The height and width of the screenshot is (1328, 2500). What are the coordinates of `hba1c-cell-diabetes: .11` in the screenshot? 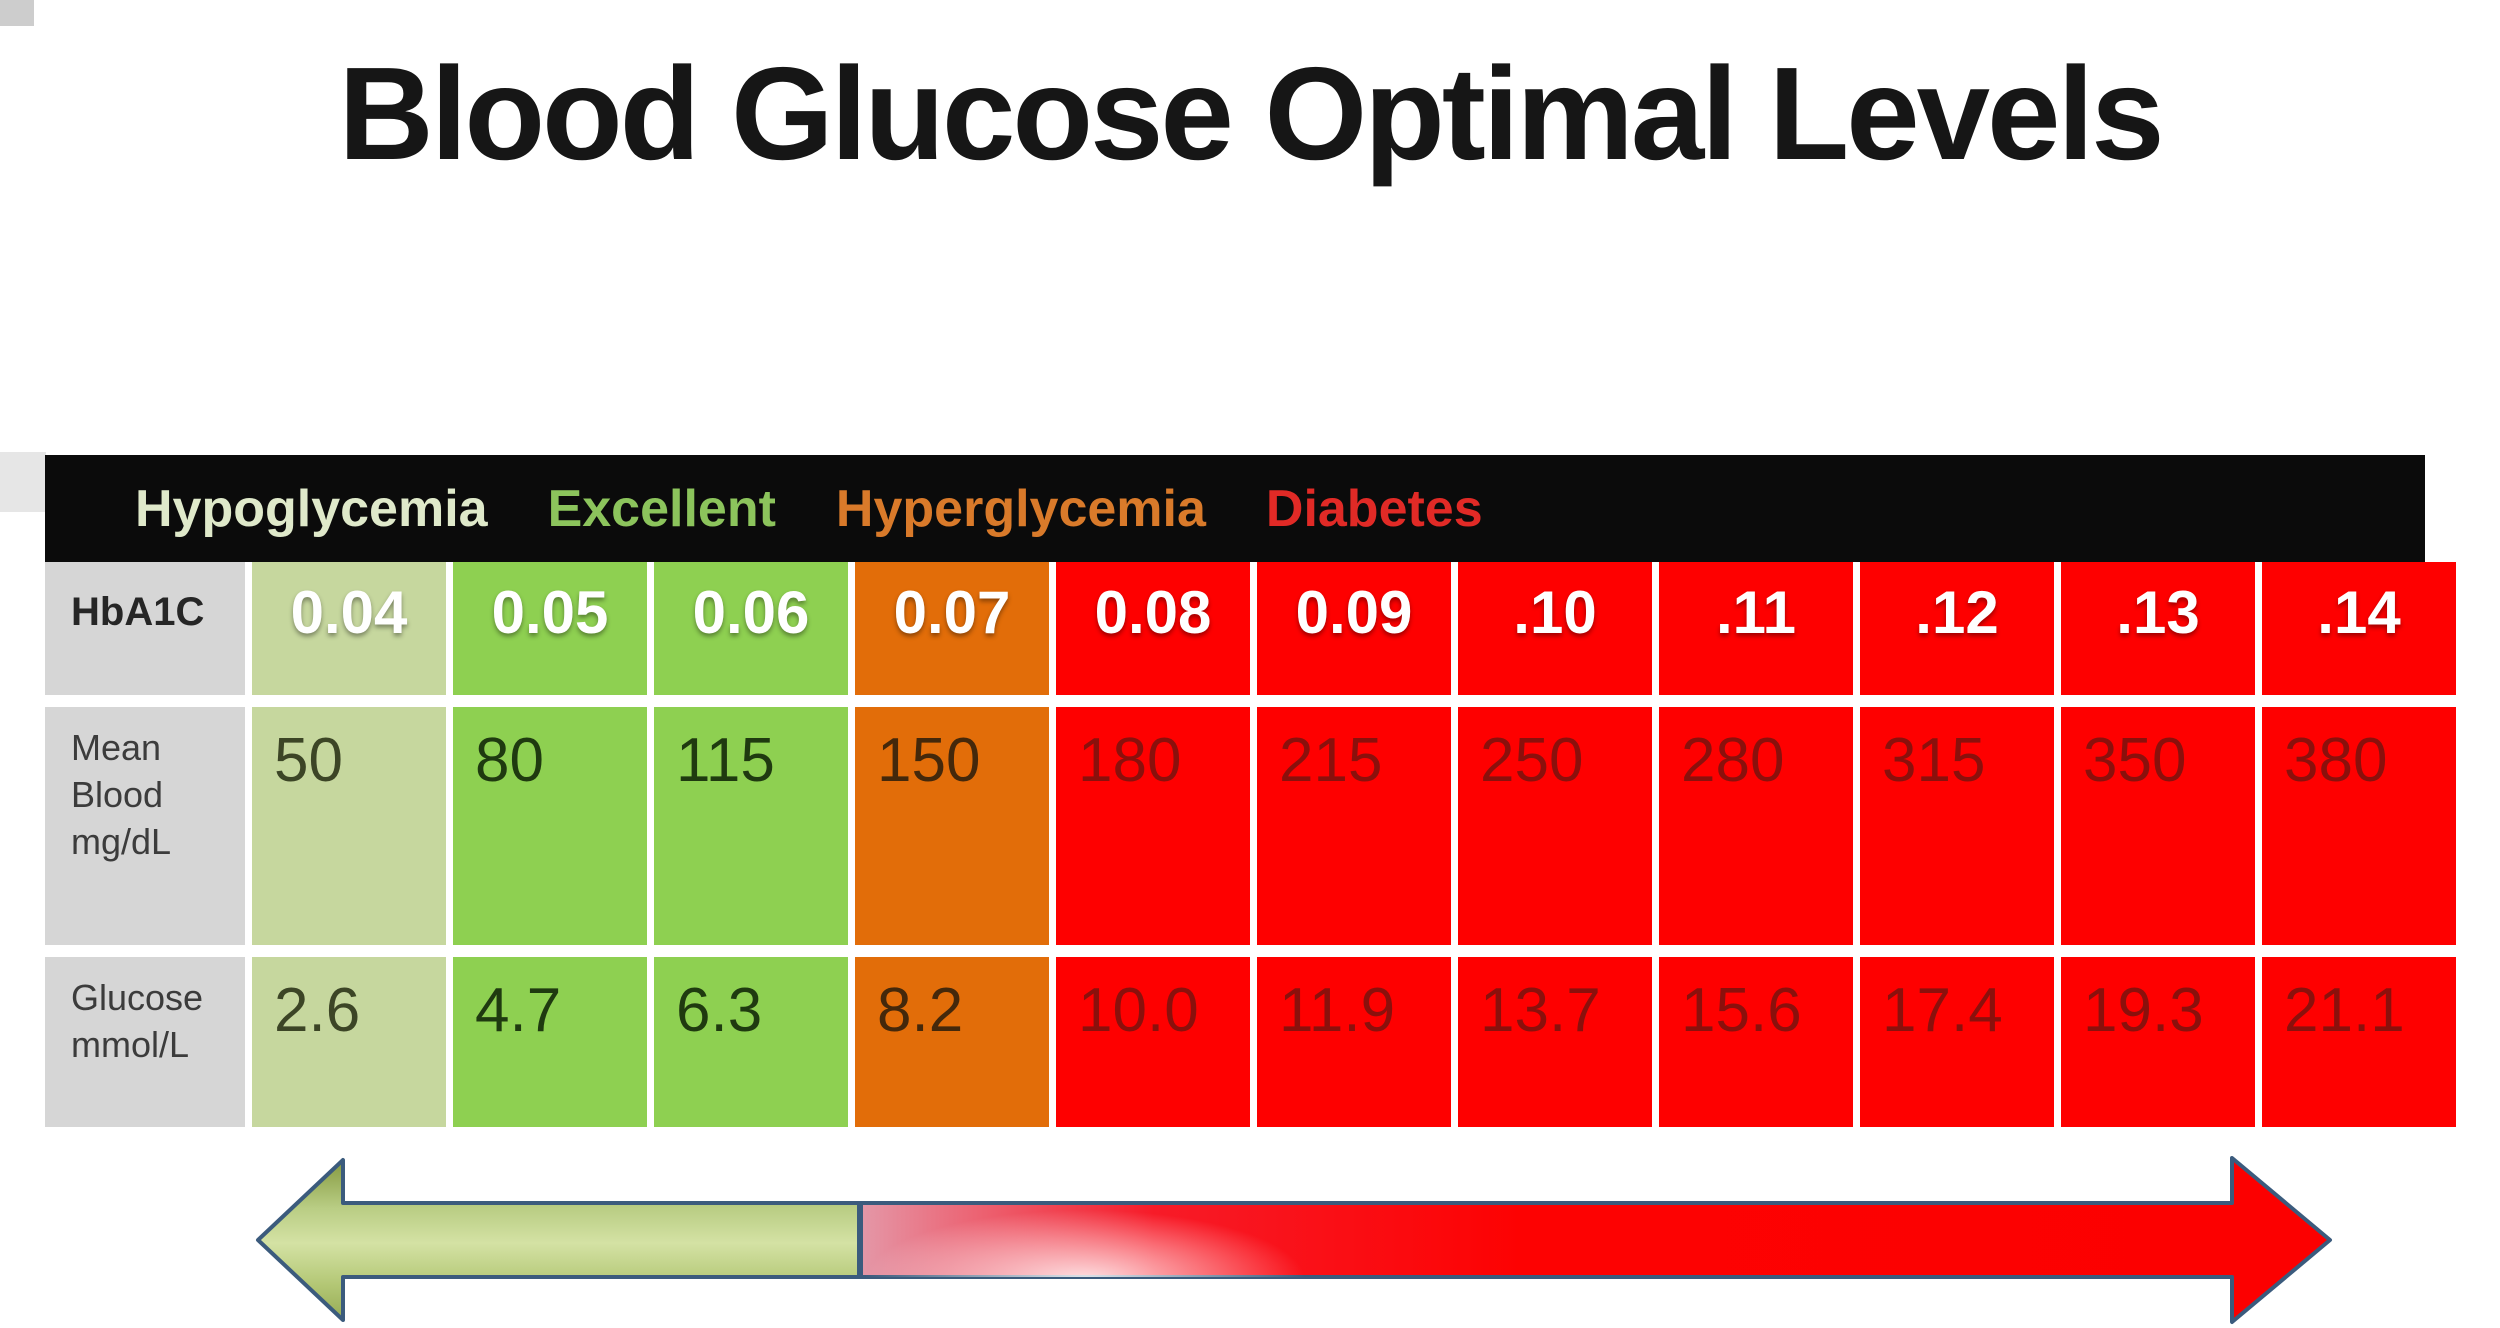 It's located at (1756, 628).